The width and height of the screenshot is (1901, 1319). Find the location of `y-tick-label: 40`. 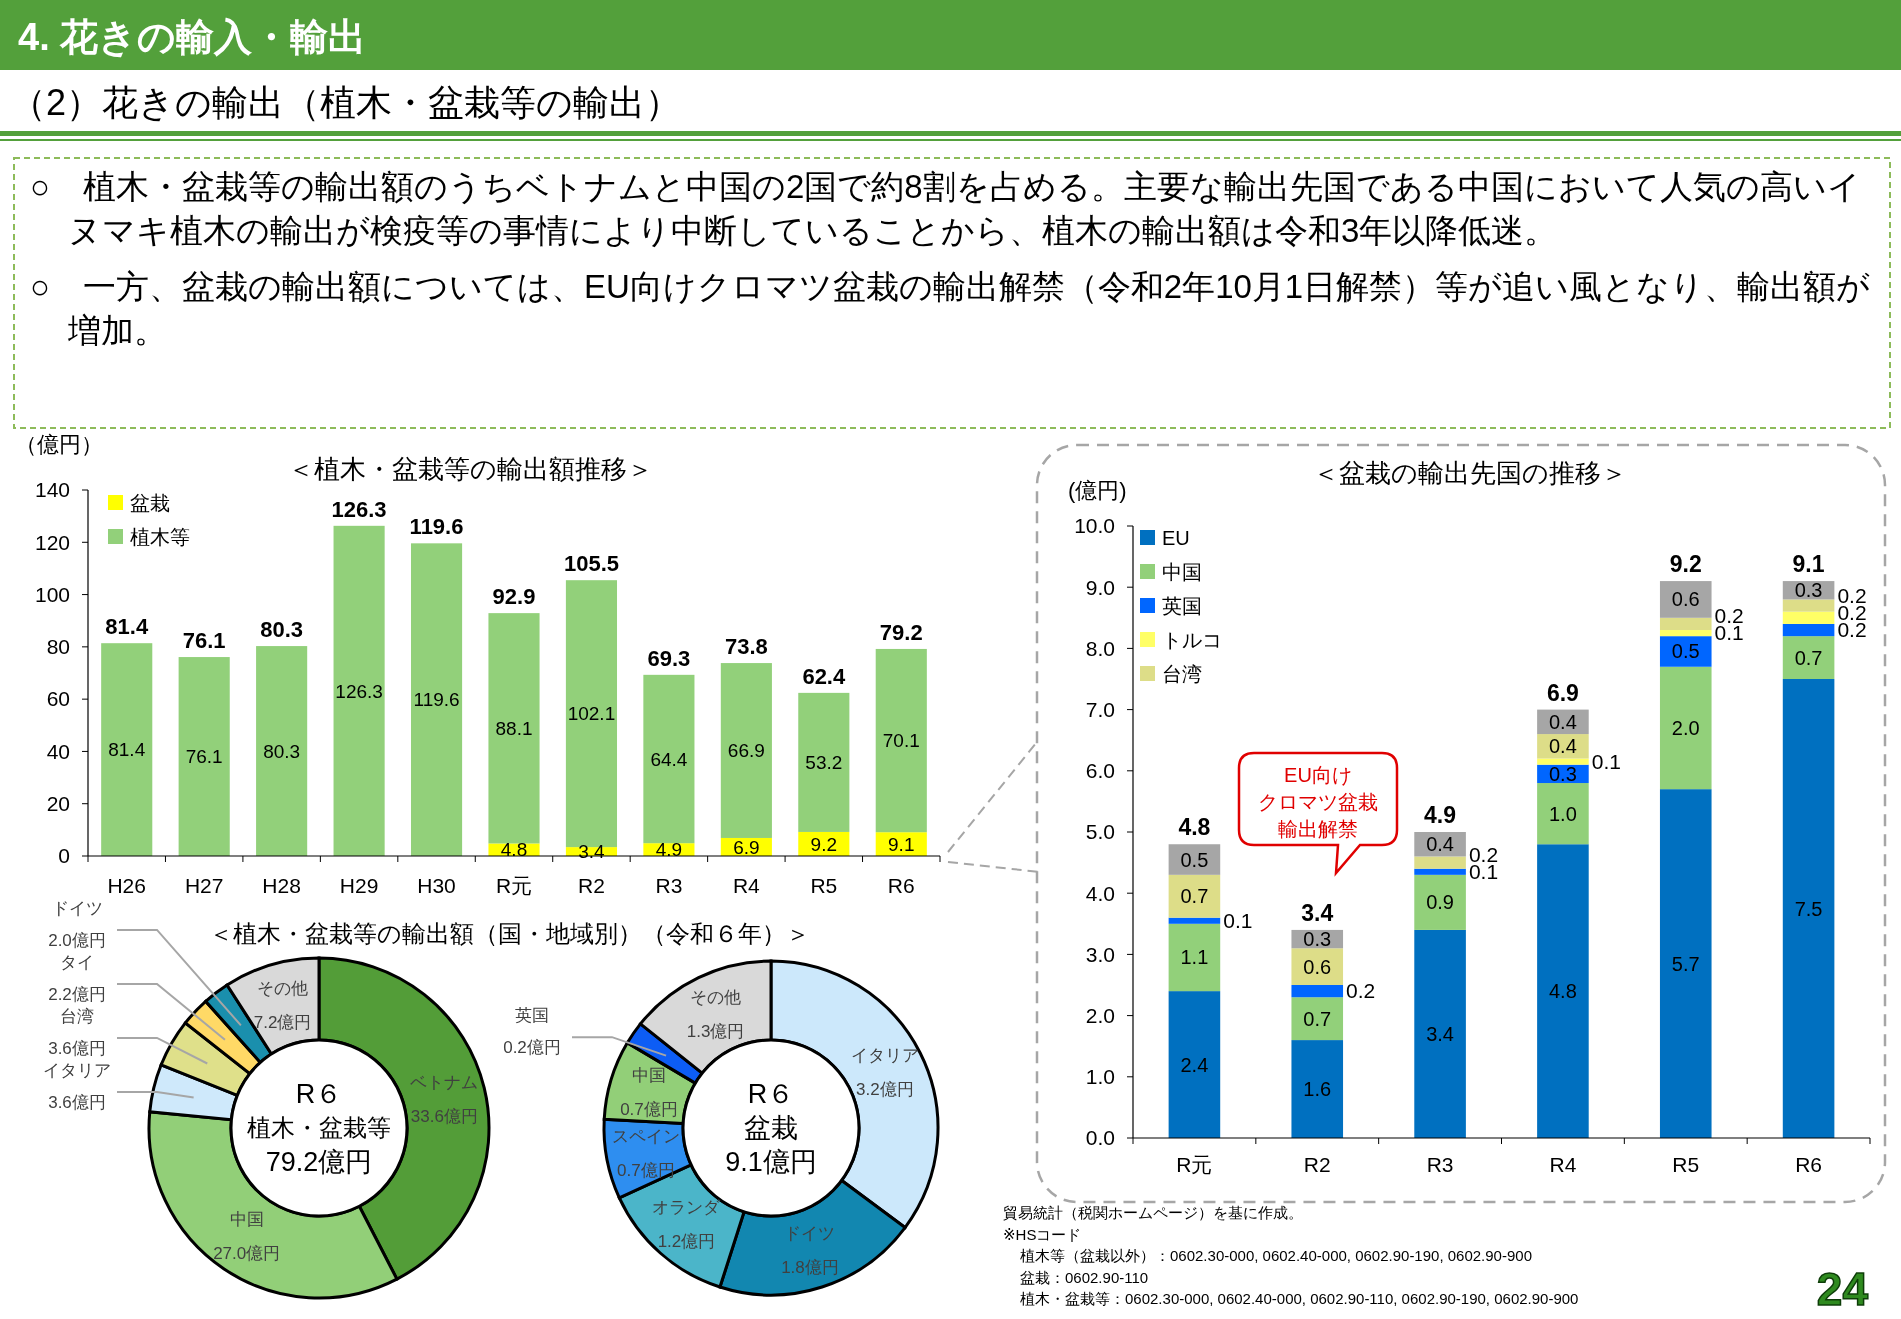

y-tick-label: 40 is located at coordinates (58, 751).